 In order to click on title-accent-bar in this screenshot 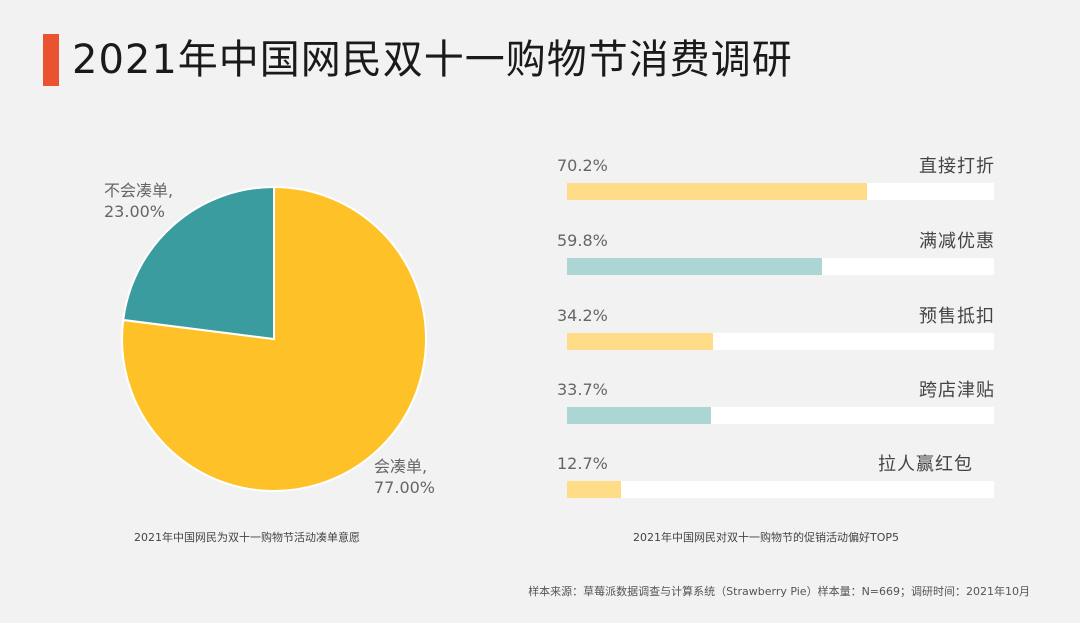, I will do `click(51, 60)`.